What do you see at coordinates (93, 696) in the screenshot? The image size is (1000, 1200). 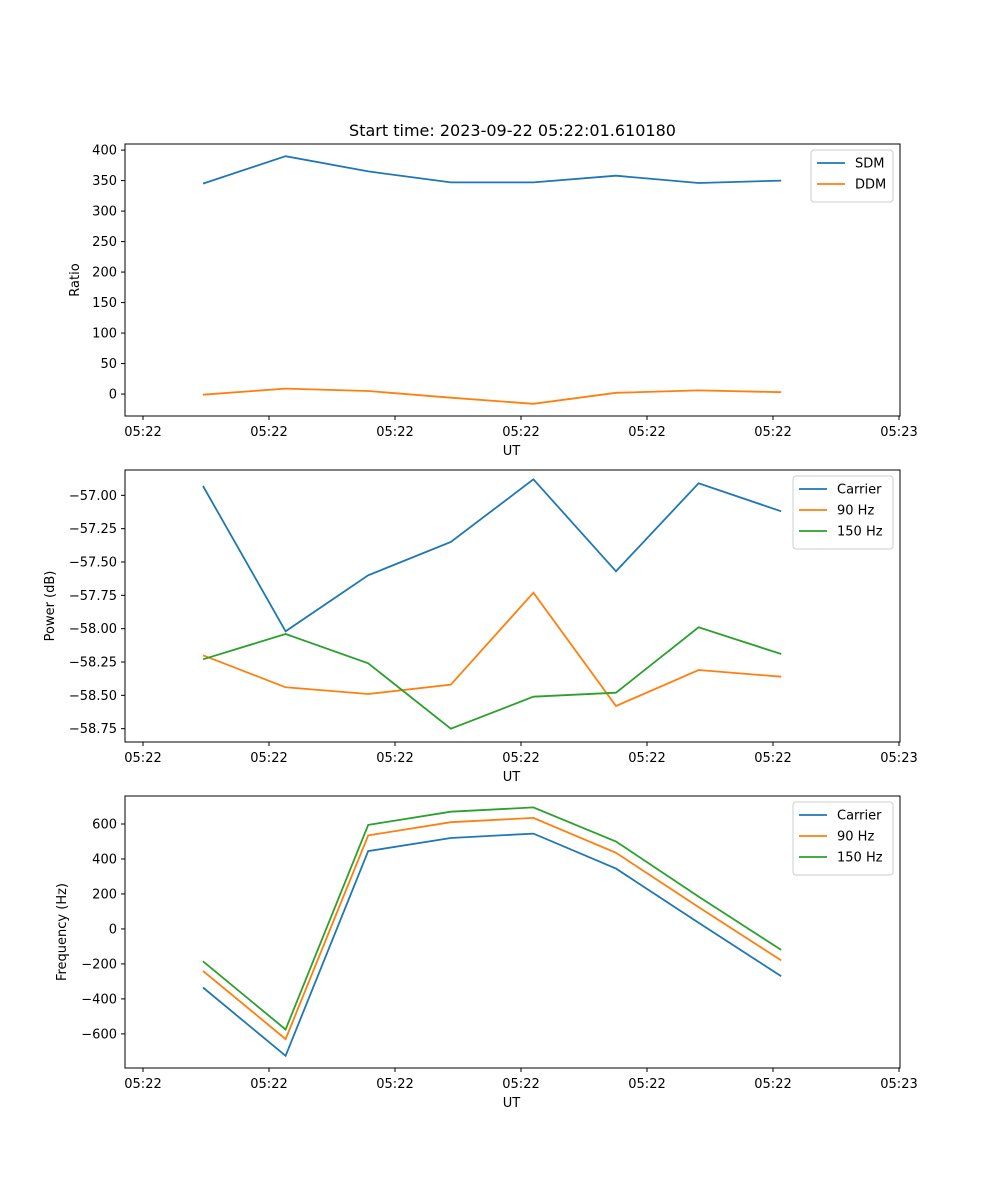 I see `y-tick-label: −58.50` at bounding box center [93, 696].